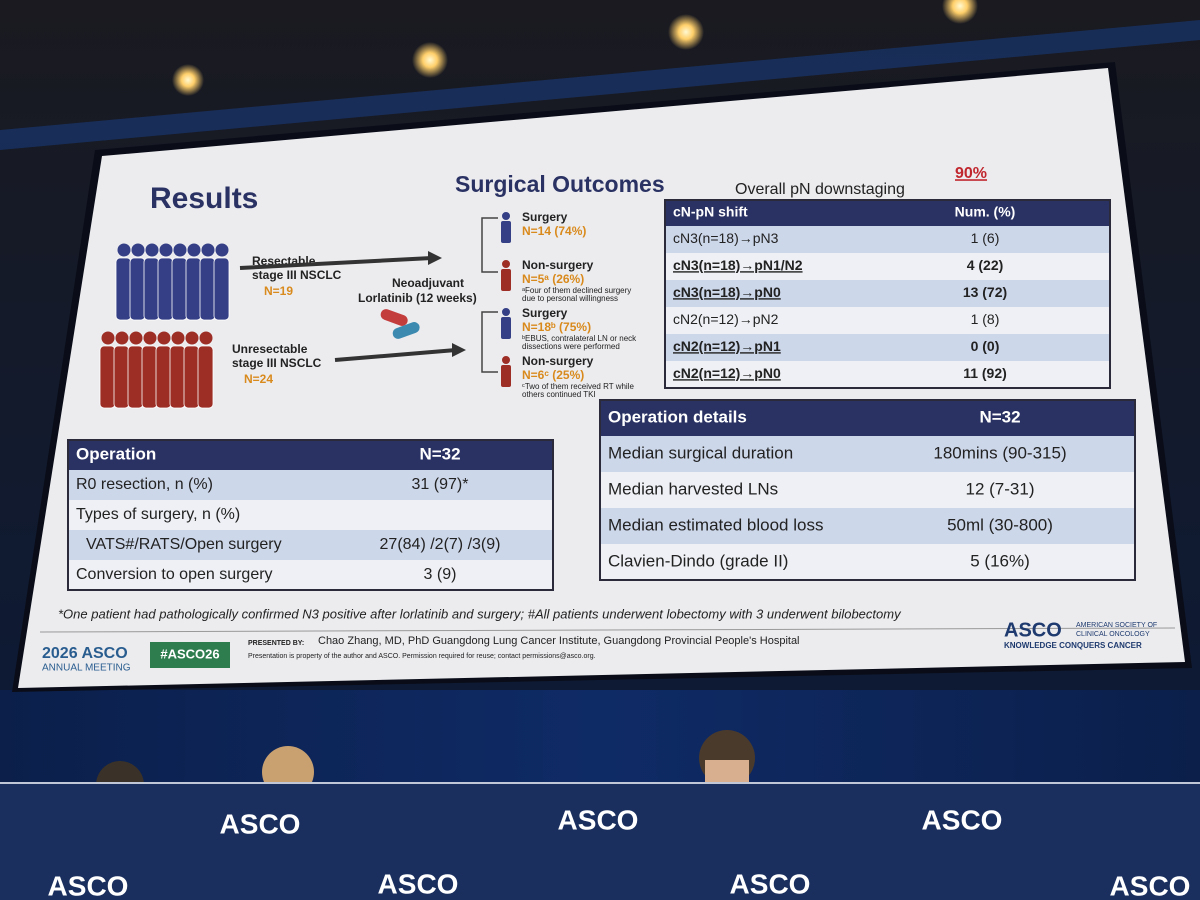 The image size is (1200, 900). What do you see at coordinates (560, 184) in the screenshot?
I see `subtitle: Surgical Outcomes` at bounding box center [560, 184].